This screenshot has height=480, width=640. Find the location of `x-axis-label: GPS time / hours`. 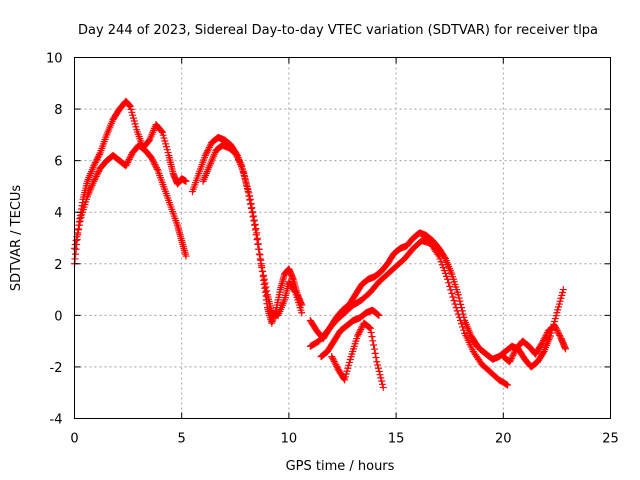

x-axis-label: GPS time / hours is located at coordinates (340, 466).